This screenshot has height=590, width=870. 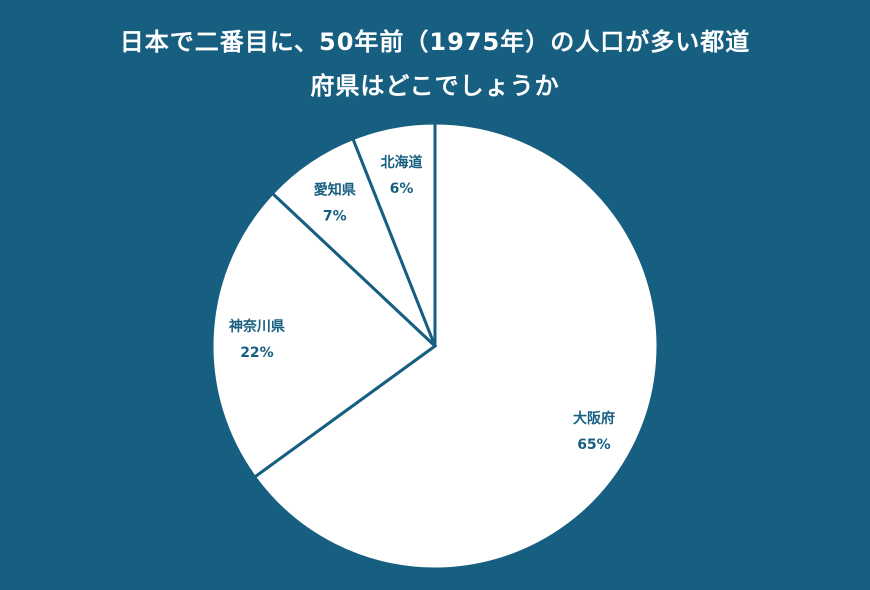 What do you see at coordinates (335, 216) in the screenshot?
I see `slice-value-label: 7%` at bounding box center [335, 216].